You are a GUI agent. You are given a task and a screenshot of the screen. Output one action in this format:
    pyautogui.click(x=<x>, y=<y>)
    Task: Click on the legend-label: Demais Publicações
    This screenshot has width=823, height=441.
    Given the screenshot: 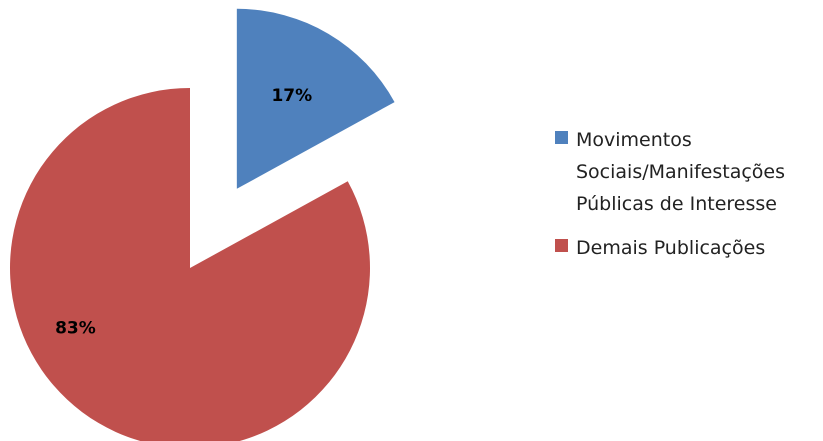 What is the action you would take?
    pyautogui.click(x=671, y=248)
    